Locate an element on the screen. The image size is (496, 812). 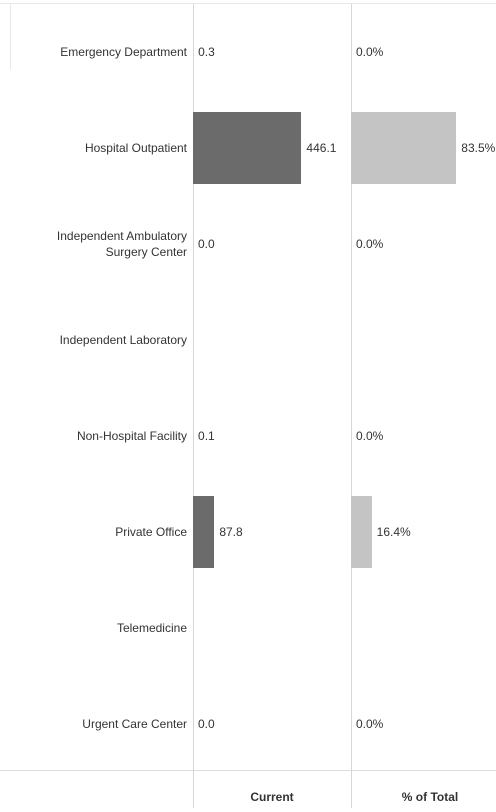
category-label: Hospital Outpatient is located at coordinates (135, 148).